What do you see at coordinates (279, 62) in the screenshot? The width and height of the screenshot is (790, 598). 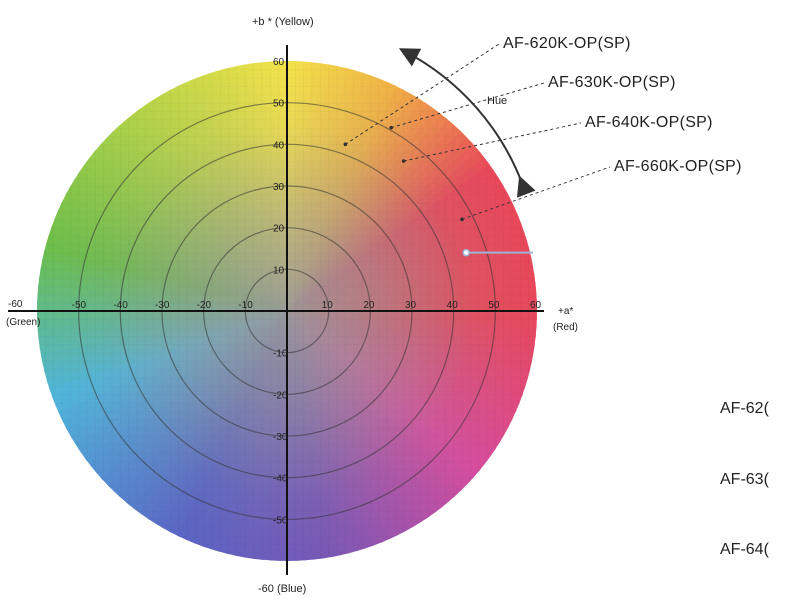 I see `b-axis-tick-label: 60` at bounding box center [279, 62].